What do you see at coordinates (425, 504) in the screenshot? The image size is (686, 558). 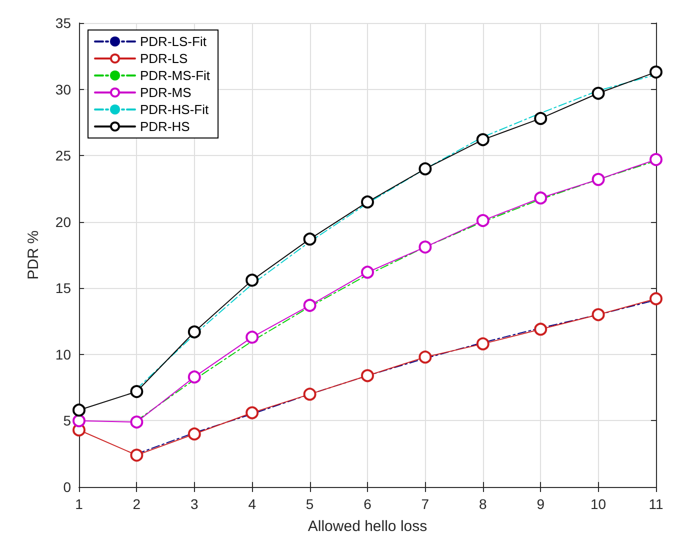 I see `x-tick-label: 7` at bounding box center [425, 504].